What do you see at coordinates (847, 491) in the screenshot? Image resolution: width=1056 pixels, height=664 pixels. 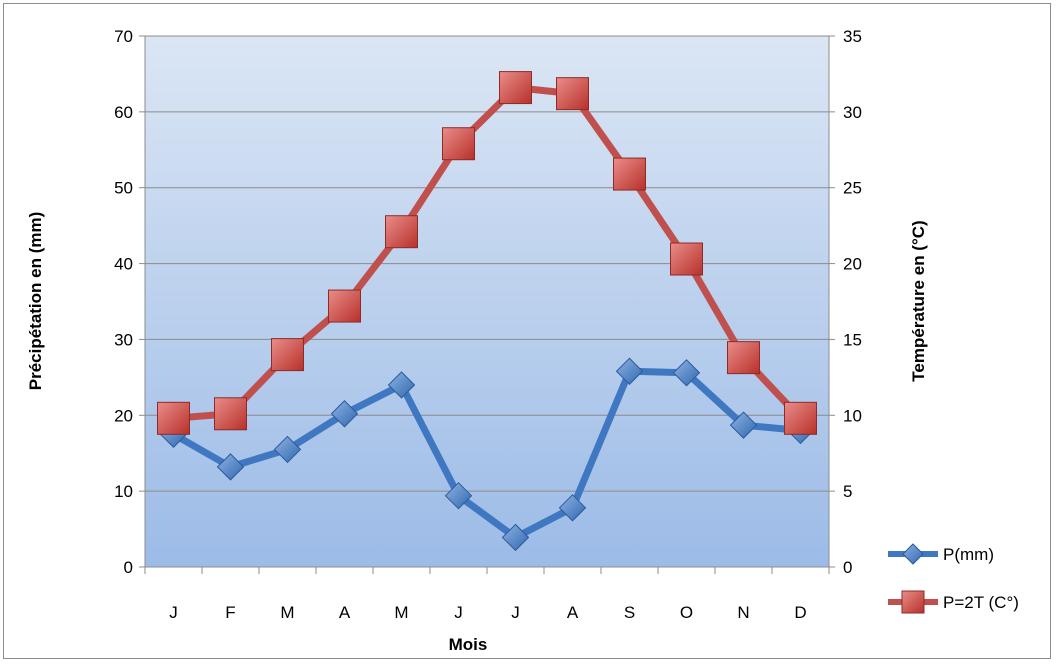 I see `right-tick-label: 5` at bounding box center [847, 491].